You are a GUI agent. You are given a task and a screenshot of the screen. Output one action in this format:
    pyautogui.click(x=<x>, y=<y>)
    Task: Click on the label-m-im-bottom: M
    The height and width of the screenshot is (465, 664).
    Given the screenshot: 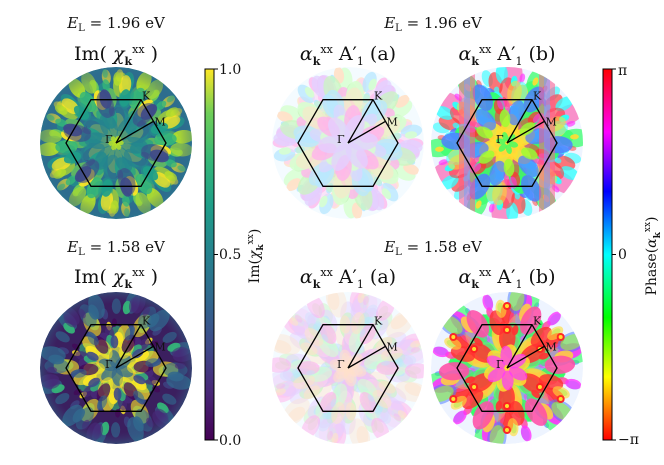 What is the action you would take?
    pyautogui.click(x=160, y=346)
    